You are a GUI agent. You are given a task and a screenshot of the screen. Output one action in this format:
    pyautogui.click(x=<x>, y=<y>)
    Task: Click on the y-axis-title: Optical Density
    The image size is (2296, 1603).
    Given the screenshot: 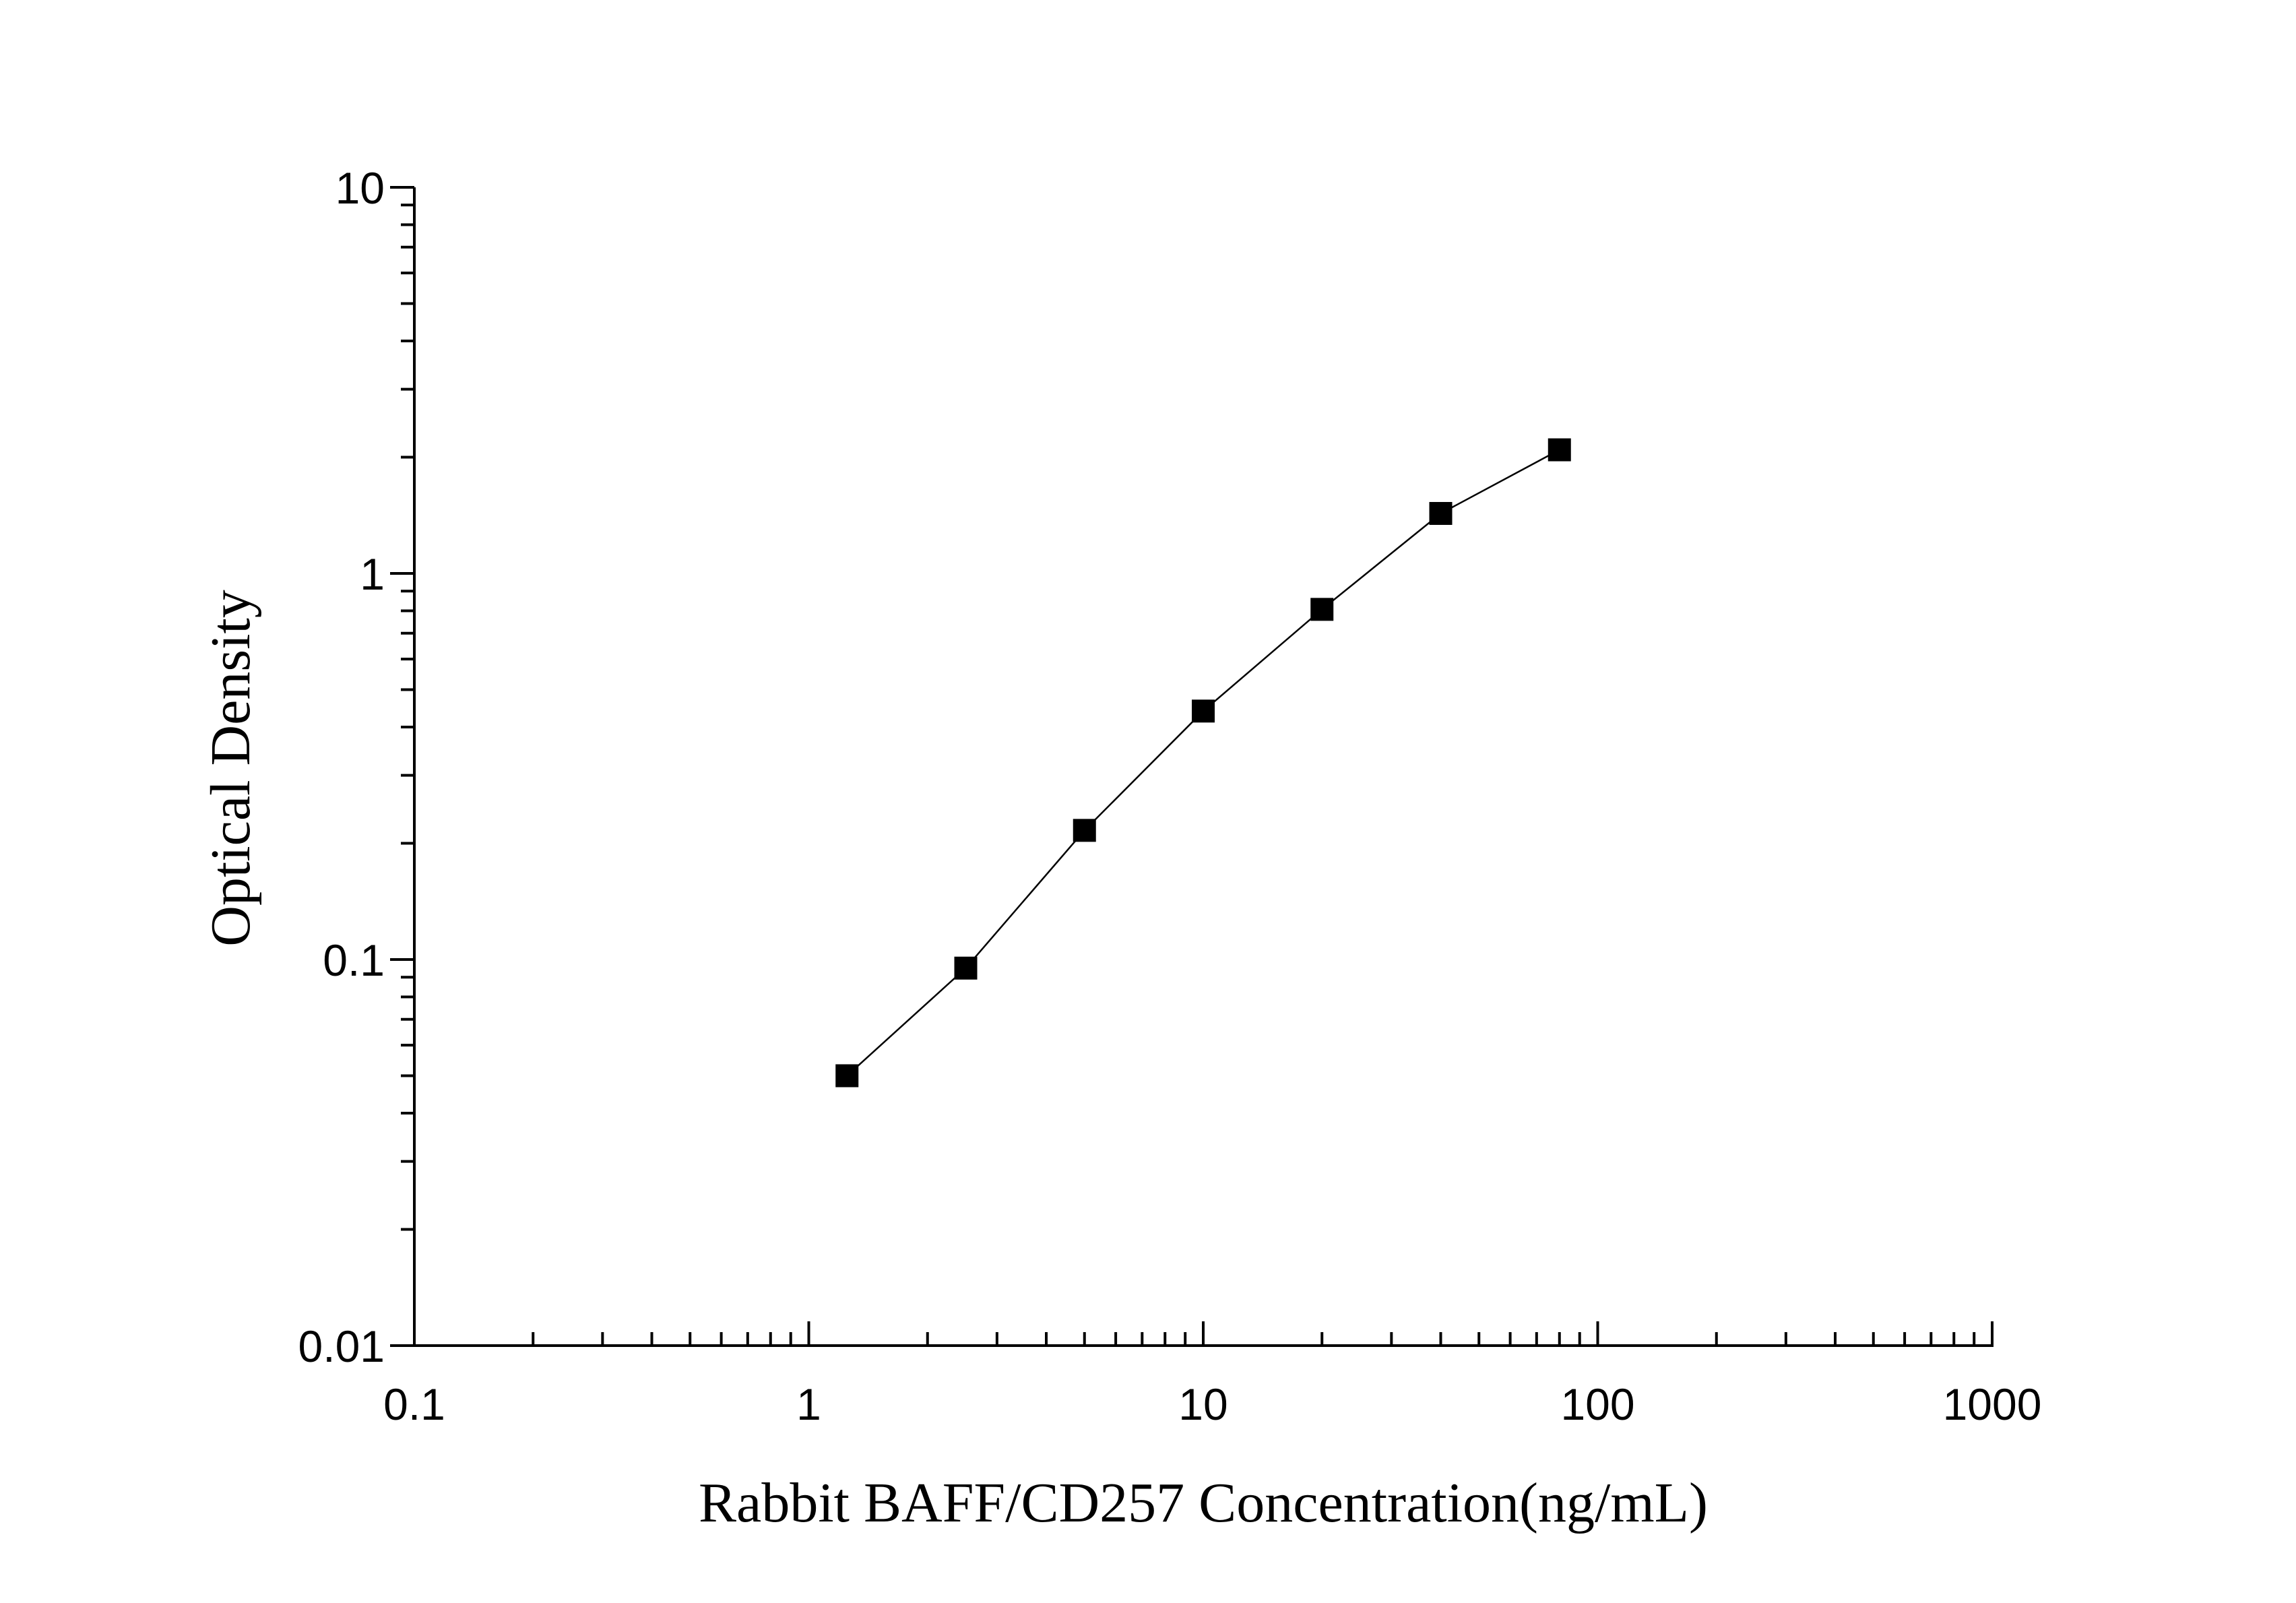 What is the action you would take?
    pyautogui.click(x=230, y=768)
    